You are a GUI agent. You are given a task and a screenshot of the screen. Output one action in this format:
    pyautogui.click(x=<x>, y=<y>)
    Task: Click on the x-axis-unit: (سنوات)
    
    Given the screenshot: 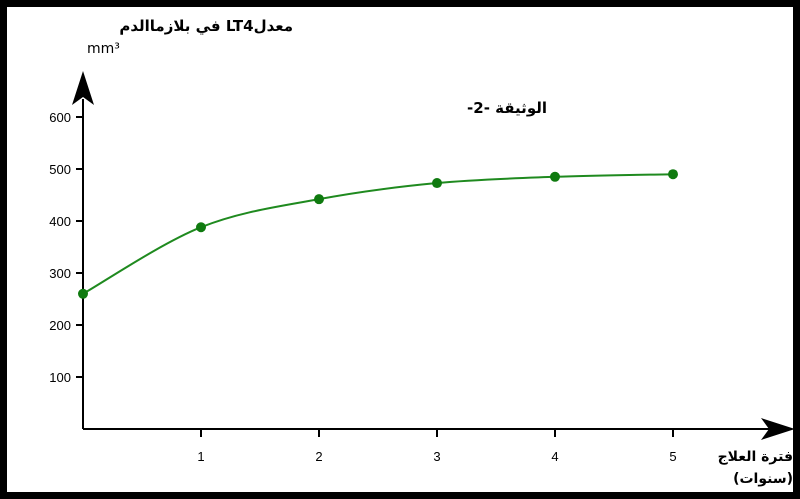 What is the action you would take?
    pyautogui.click(x=763, y=479)
    